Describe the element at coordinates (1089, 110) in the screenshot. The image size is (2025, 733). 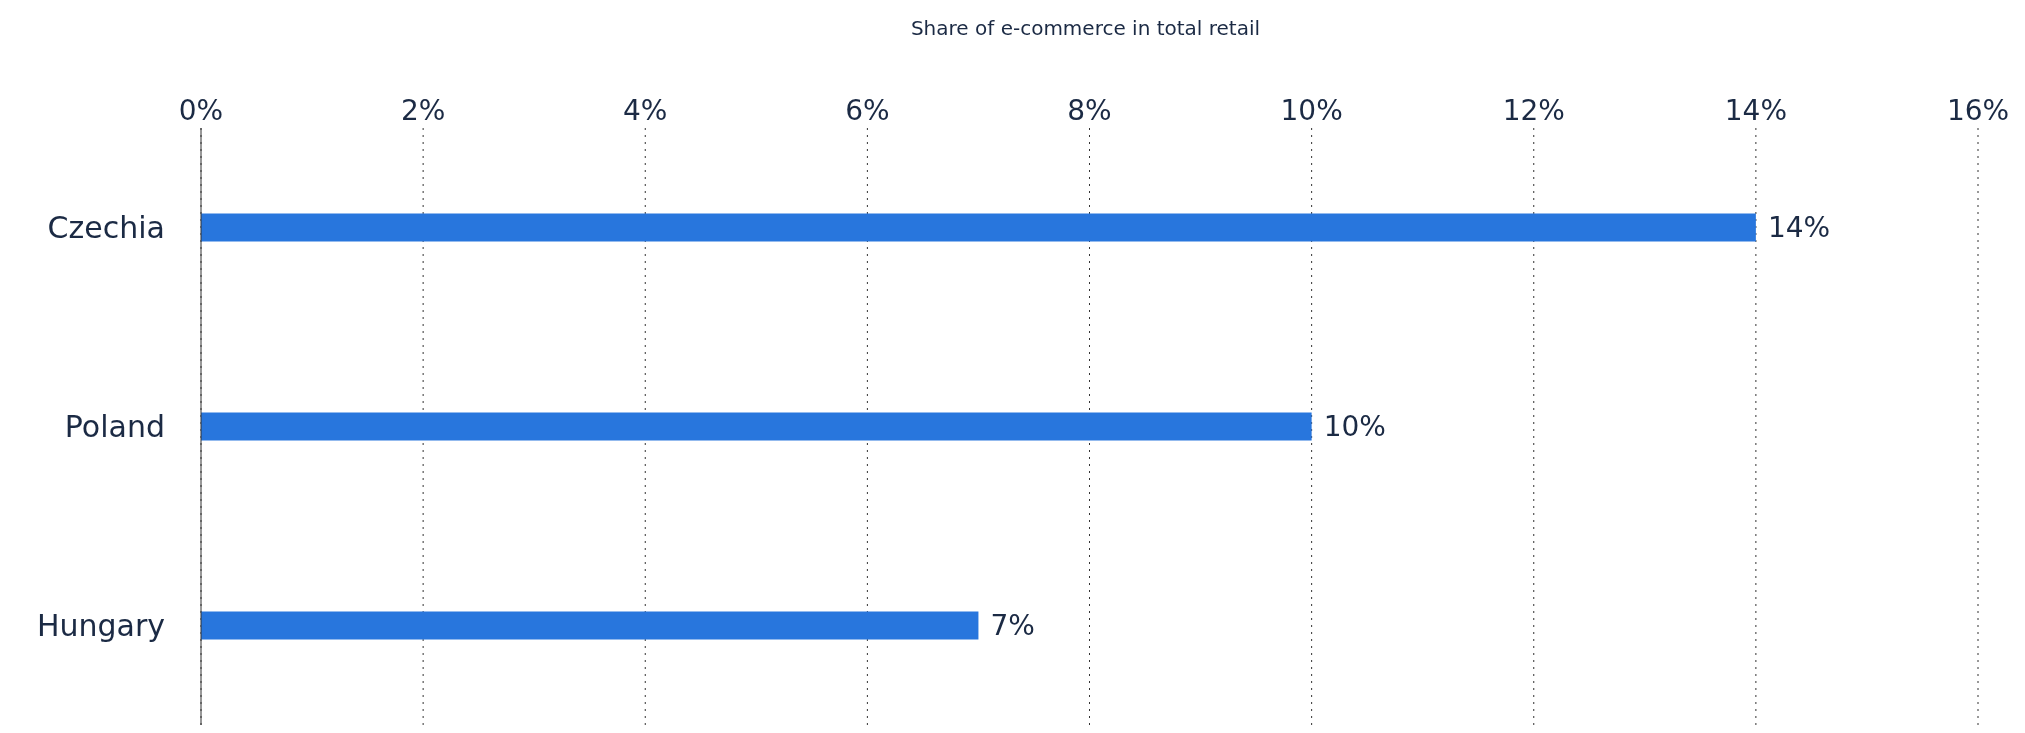
I see `x-tick-label: 8%` at that location.